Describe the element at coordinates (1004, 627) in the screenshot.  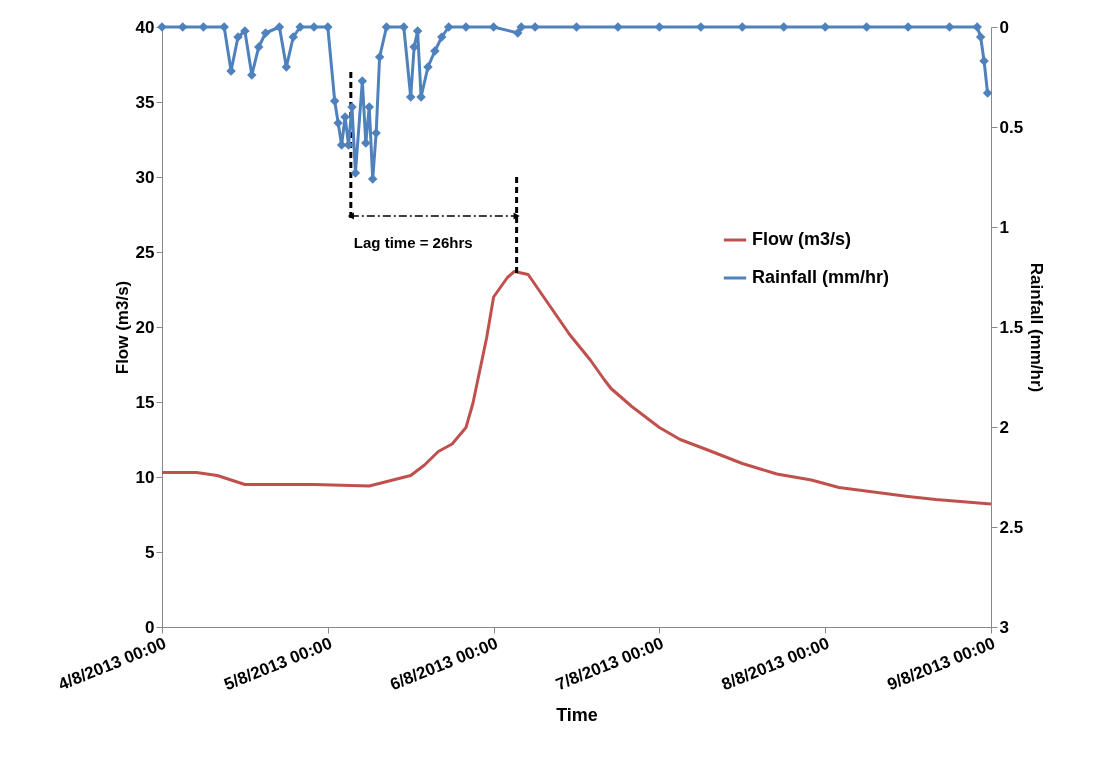
I see `y2-tick-label: 3` at that location.